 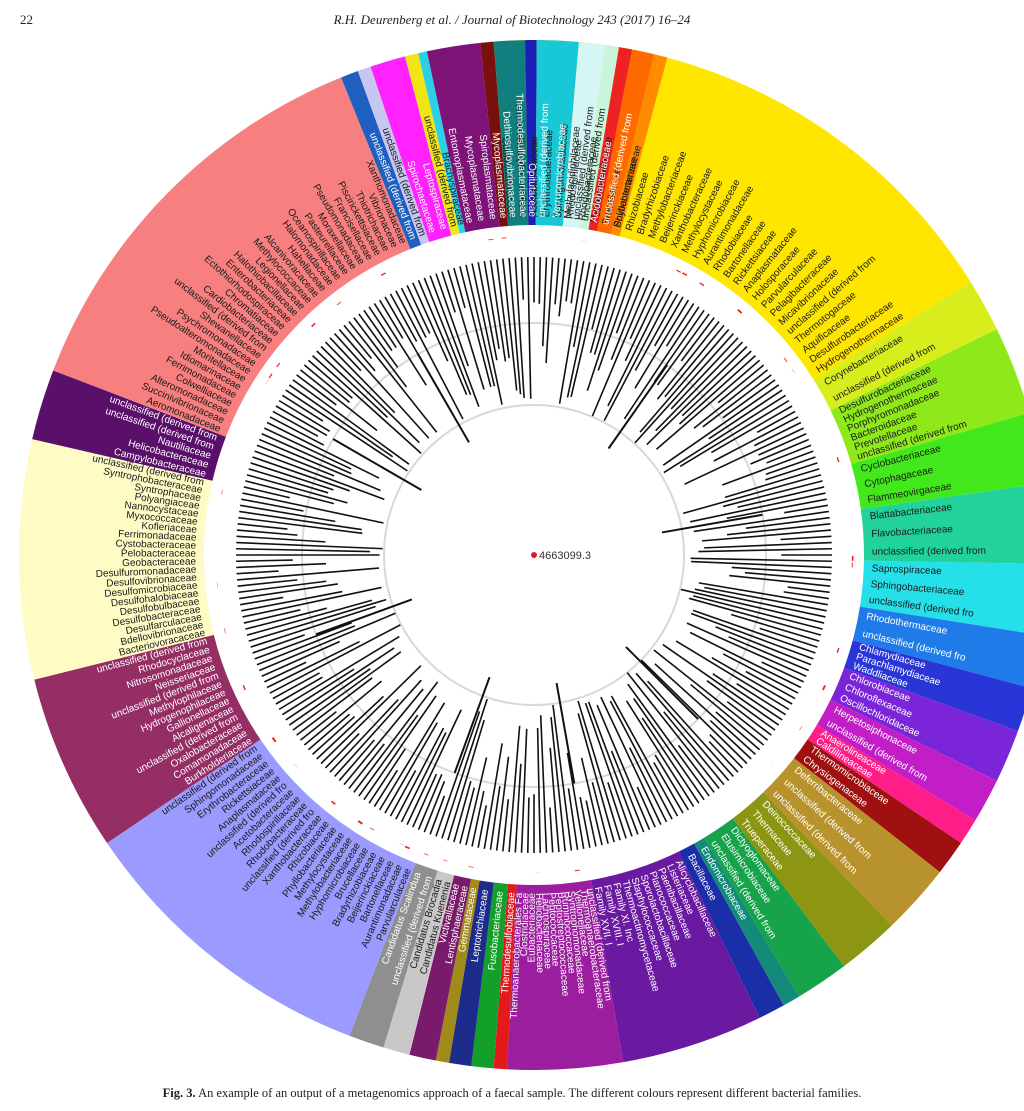 I want to click on root-node-marker, so click(x=534, y=555).